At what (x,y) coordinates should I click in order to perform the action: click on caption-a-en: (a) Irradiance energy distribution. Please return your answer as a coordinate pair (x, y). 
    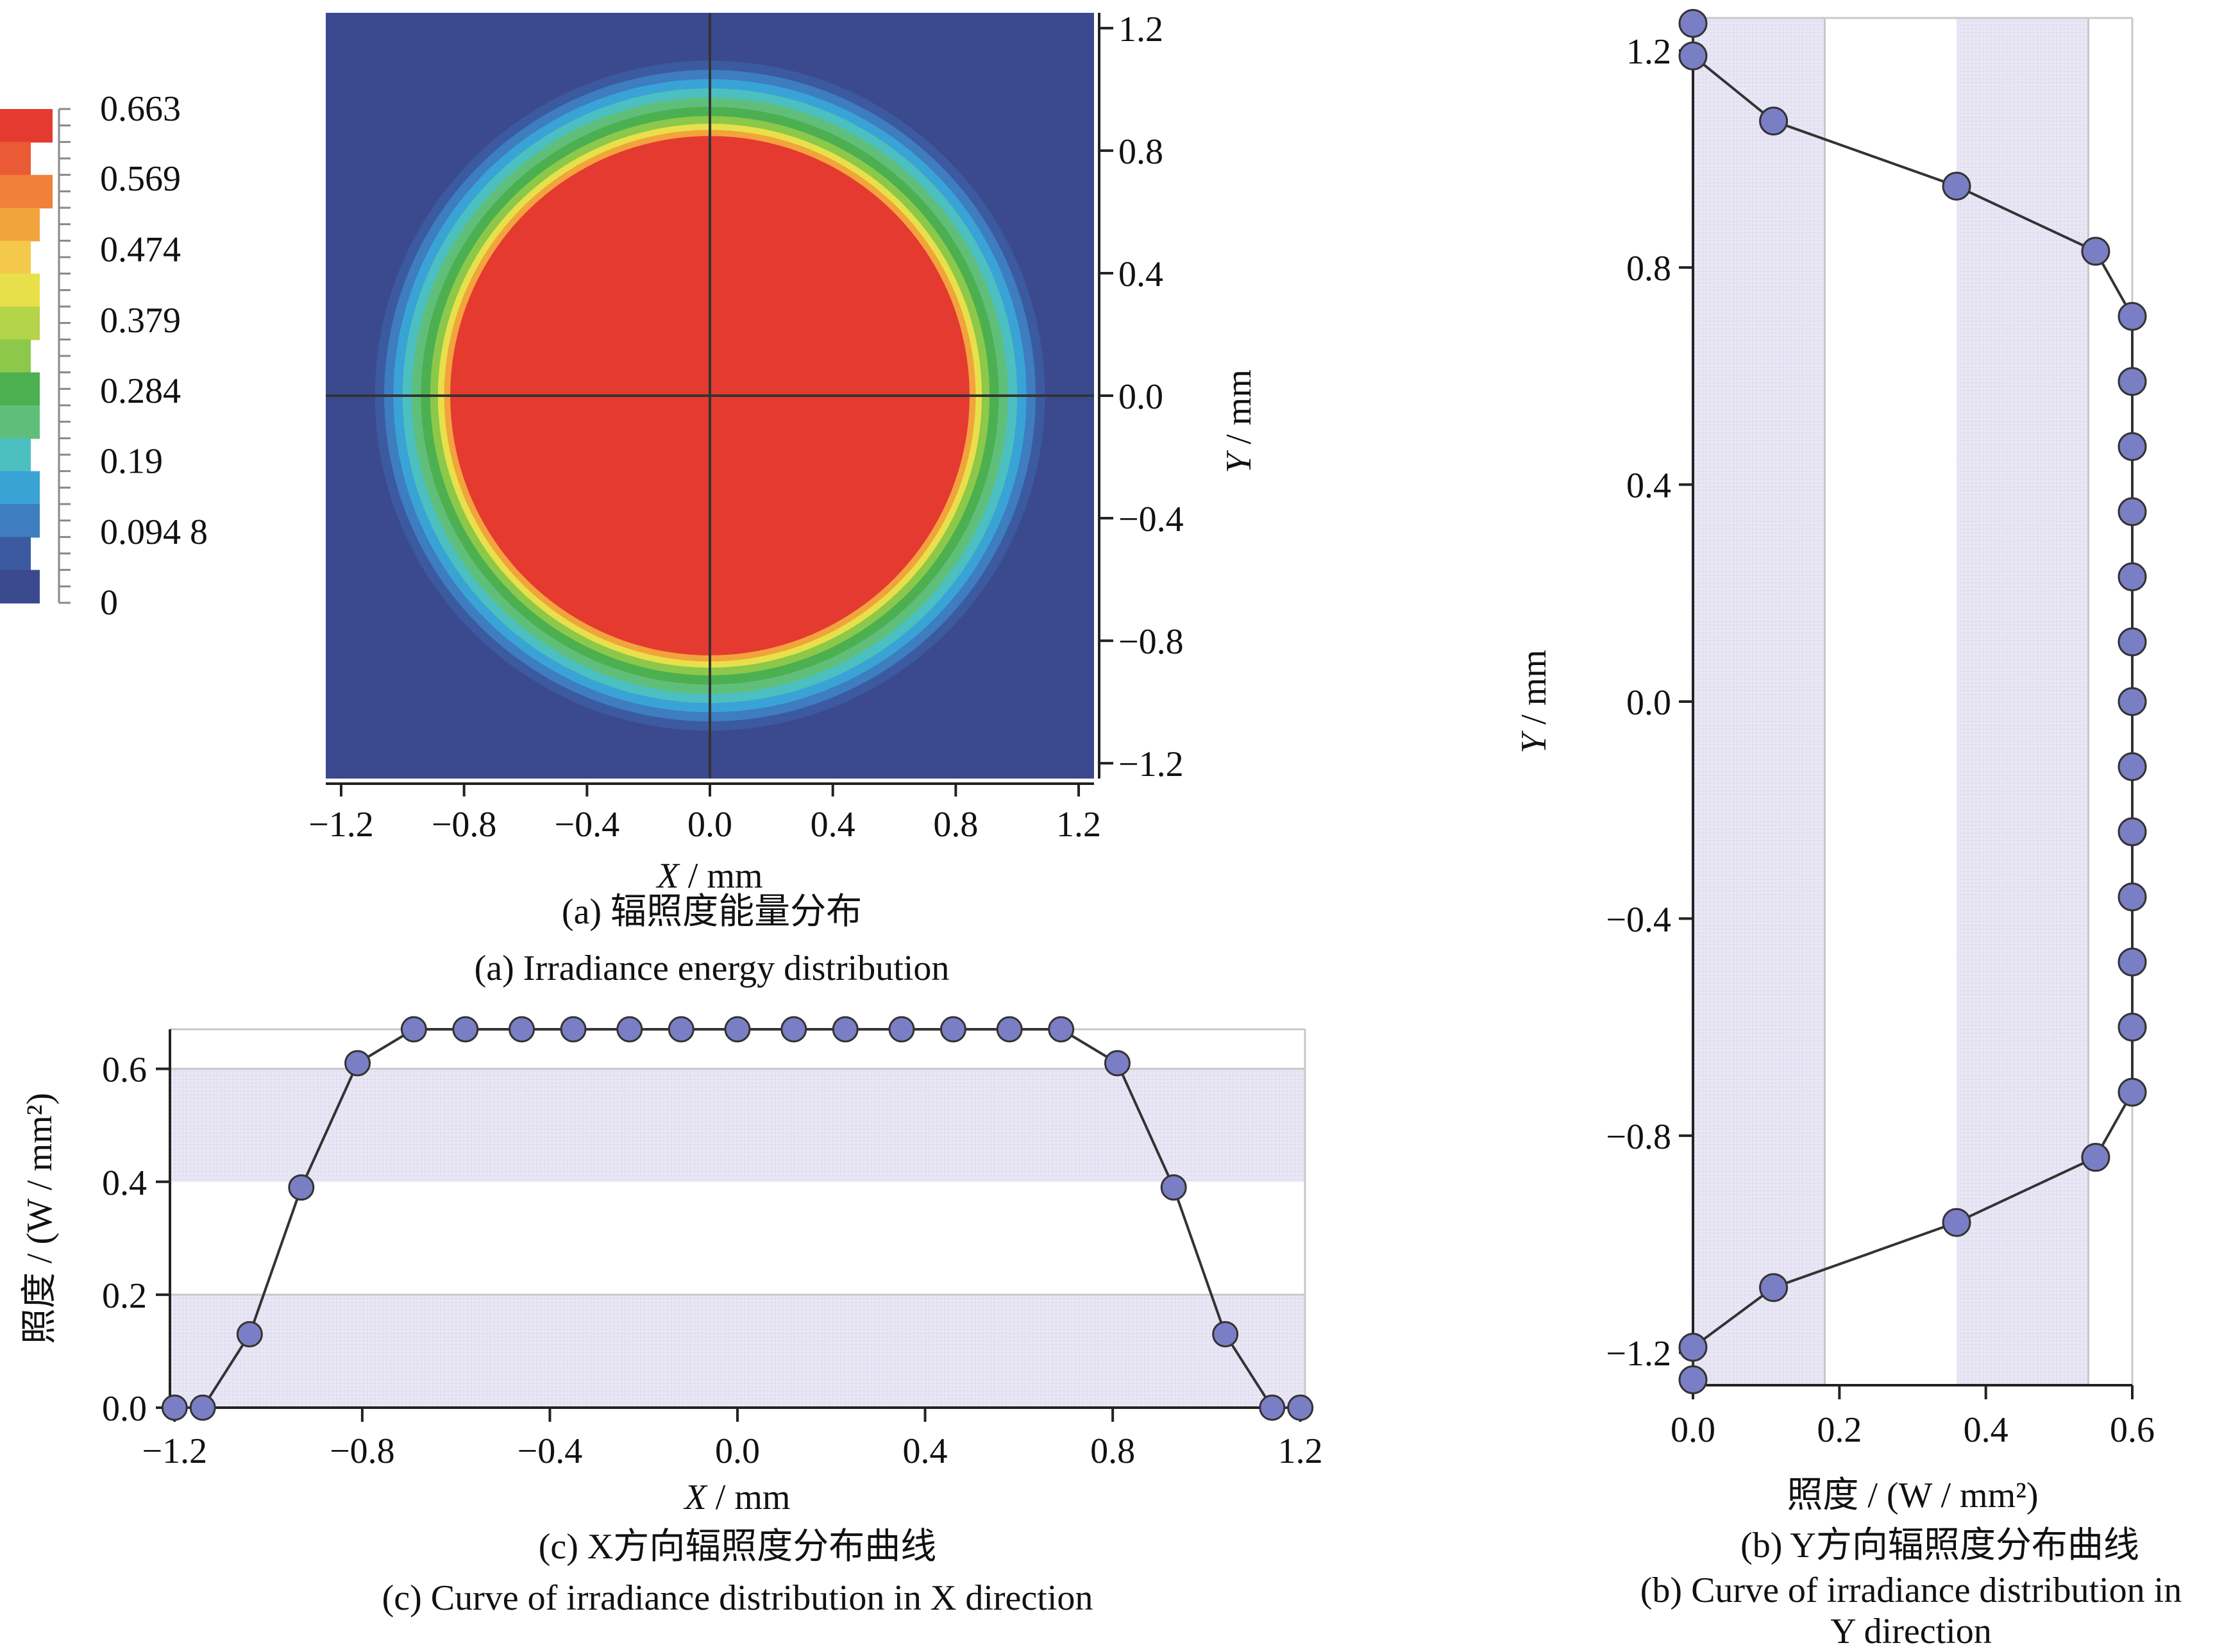
    Looking at the image, I should click on (712, 968).